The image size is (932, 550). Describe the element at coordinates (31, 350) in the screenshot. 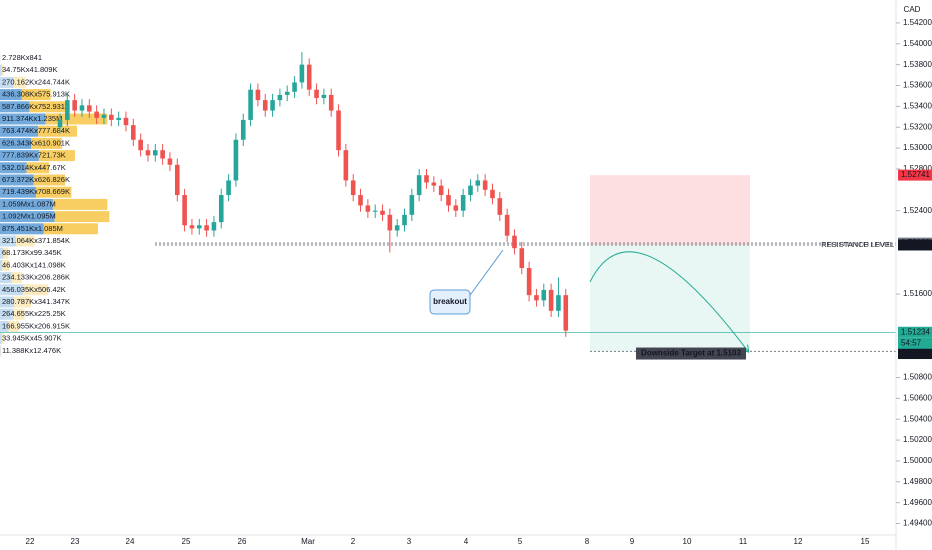

I see `profile-label: 11.388Kx12.476K` at that location.